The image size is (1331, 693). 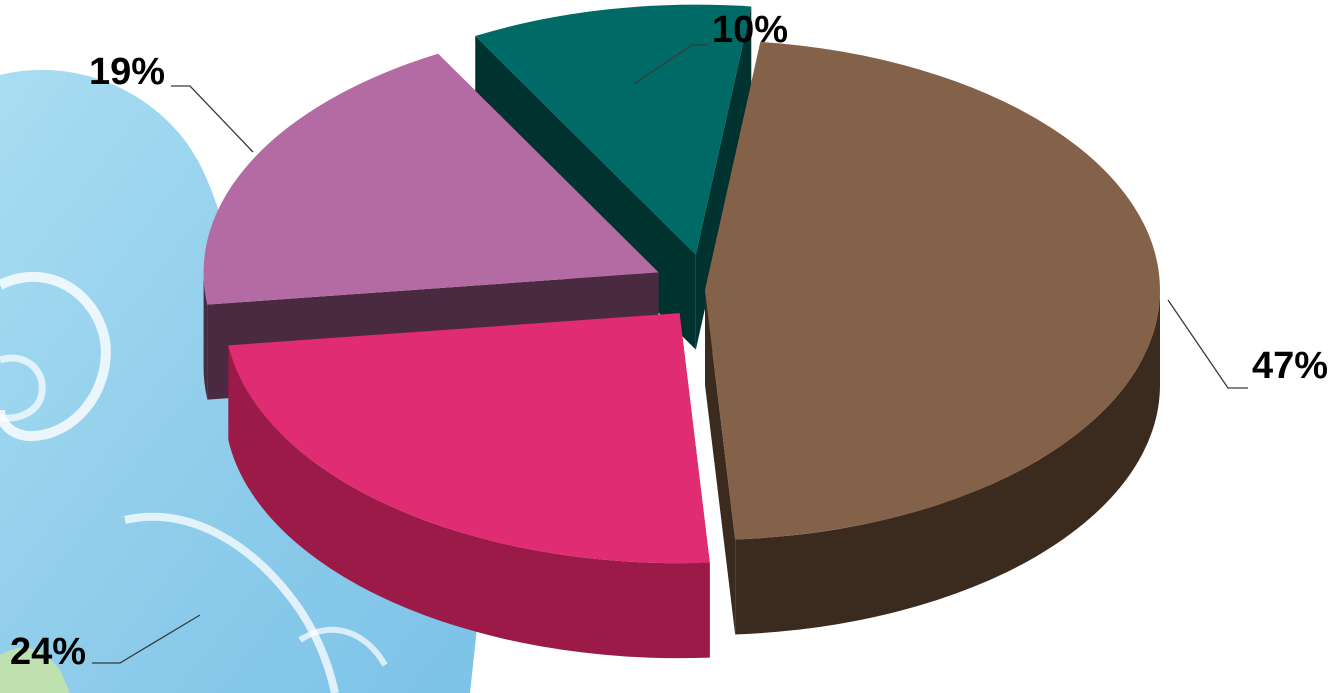 I want to click on data-label: 24%, so click(x=48, y=652).